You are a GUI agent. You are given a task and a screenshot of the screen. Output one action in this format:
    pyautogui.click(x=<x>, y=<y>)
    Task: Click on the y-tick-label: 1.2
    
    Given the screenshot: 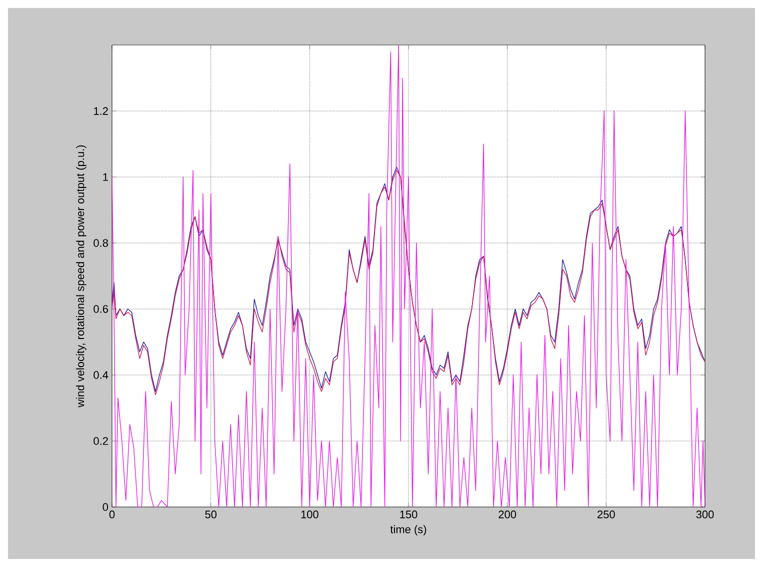 What is the action you would take?
    pyautogui.click(x=101, y=111)
    